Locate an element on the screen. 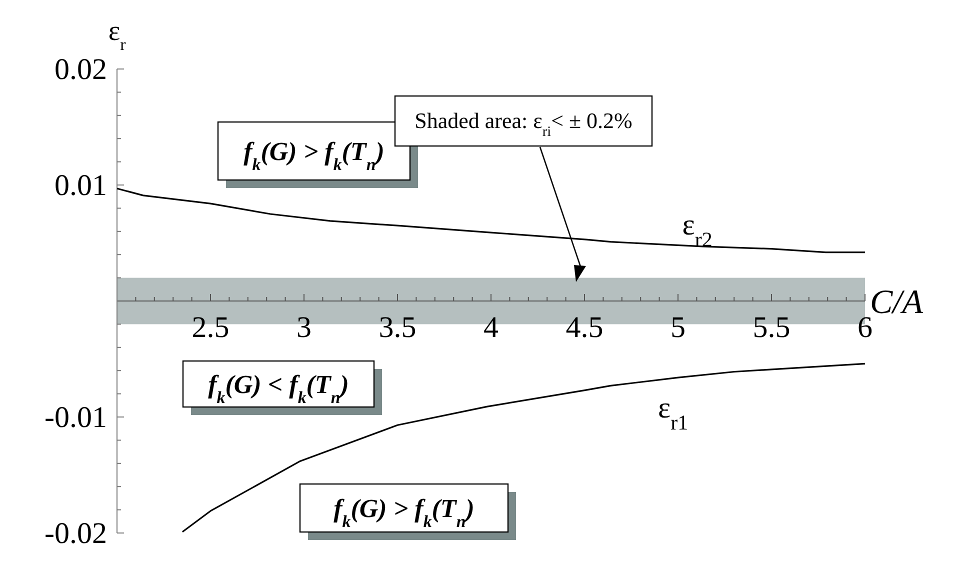 This screenshot has width=968, height=567. x-axis-title: C/A is located at coordinates (897, 302).